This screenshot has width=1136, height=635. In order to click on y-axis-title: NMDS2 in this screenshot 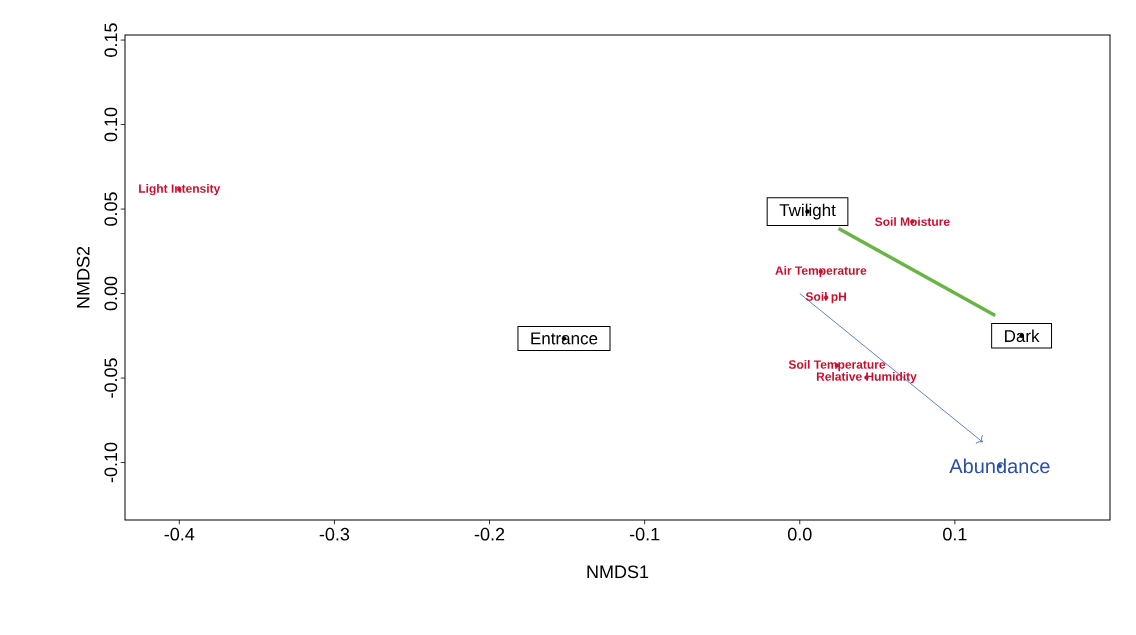, I will do `click(83, 277)`.